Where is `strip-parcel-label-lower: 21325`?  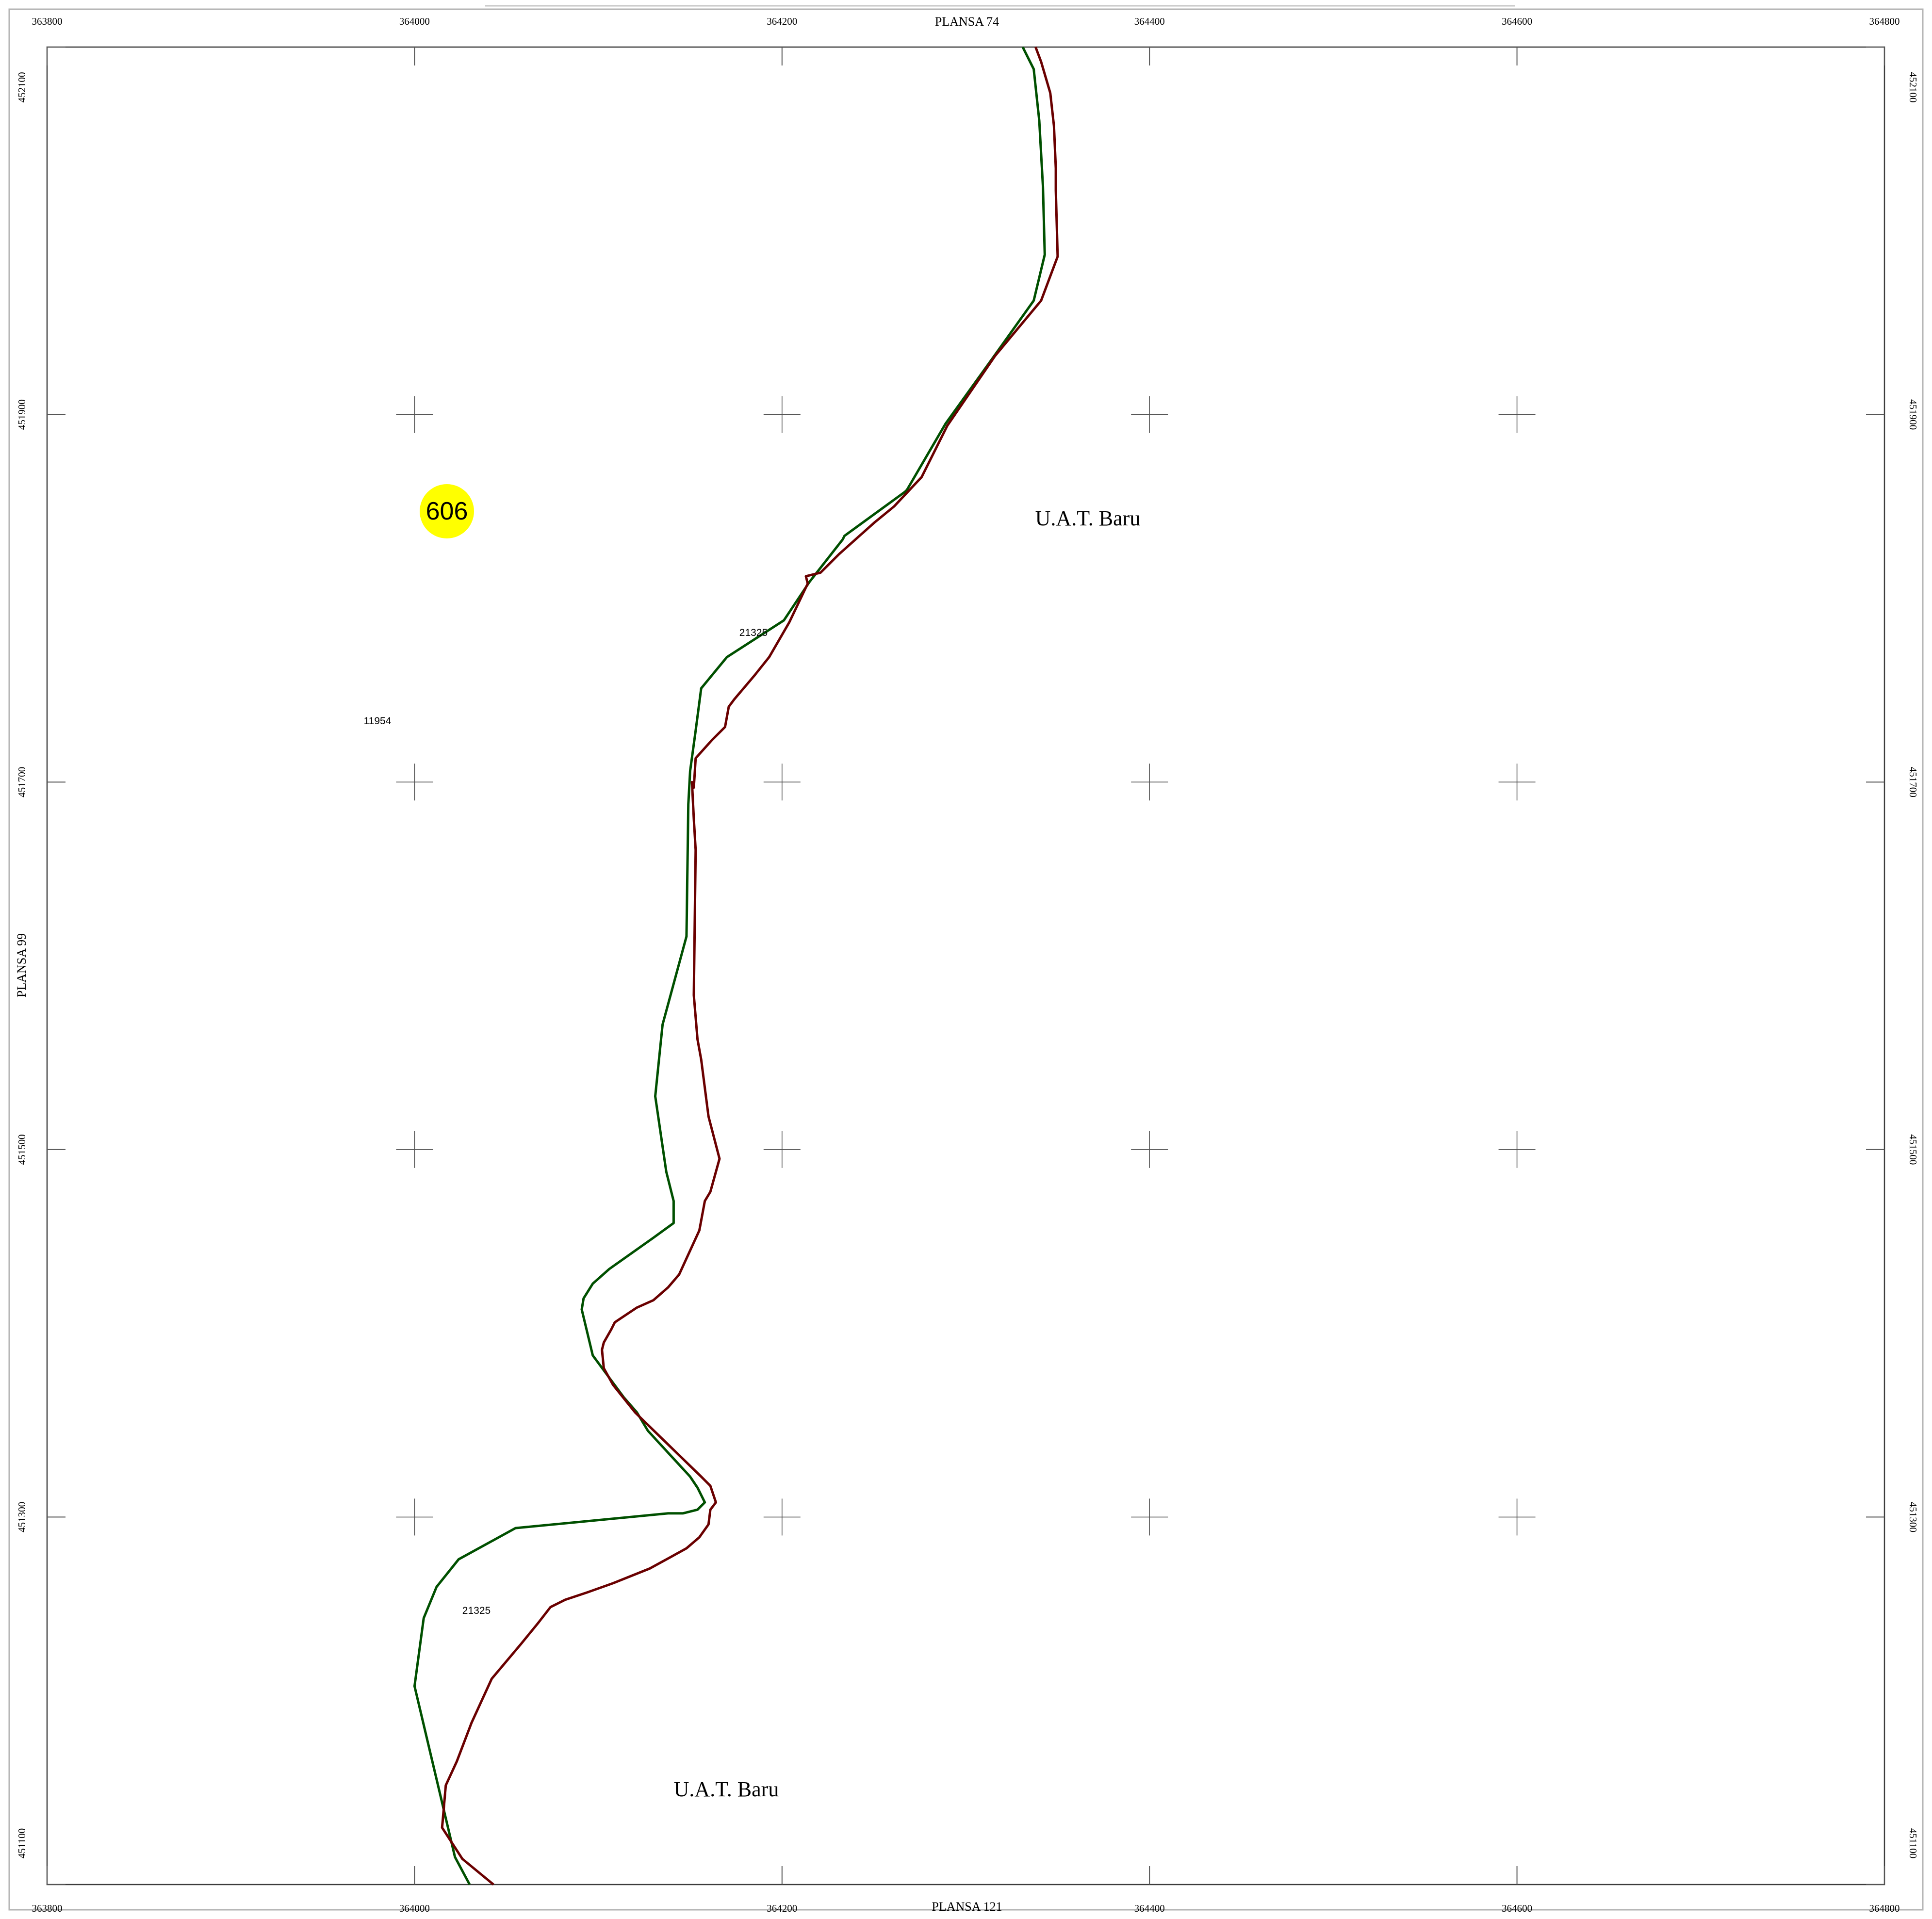
strip-parcel-label-lower: 21325 is located at coordinates (476, 1610).